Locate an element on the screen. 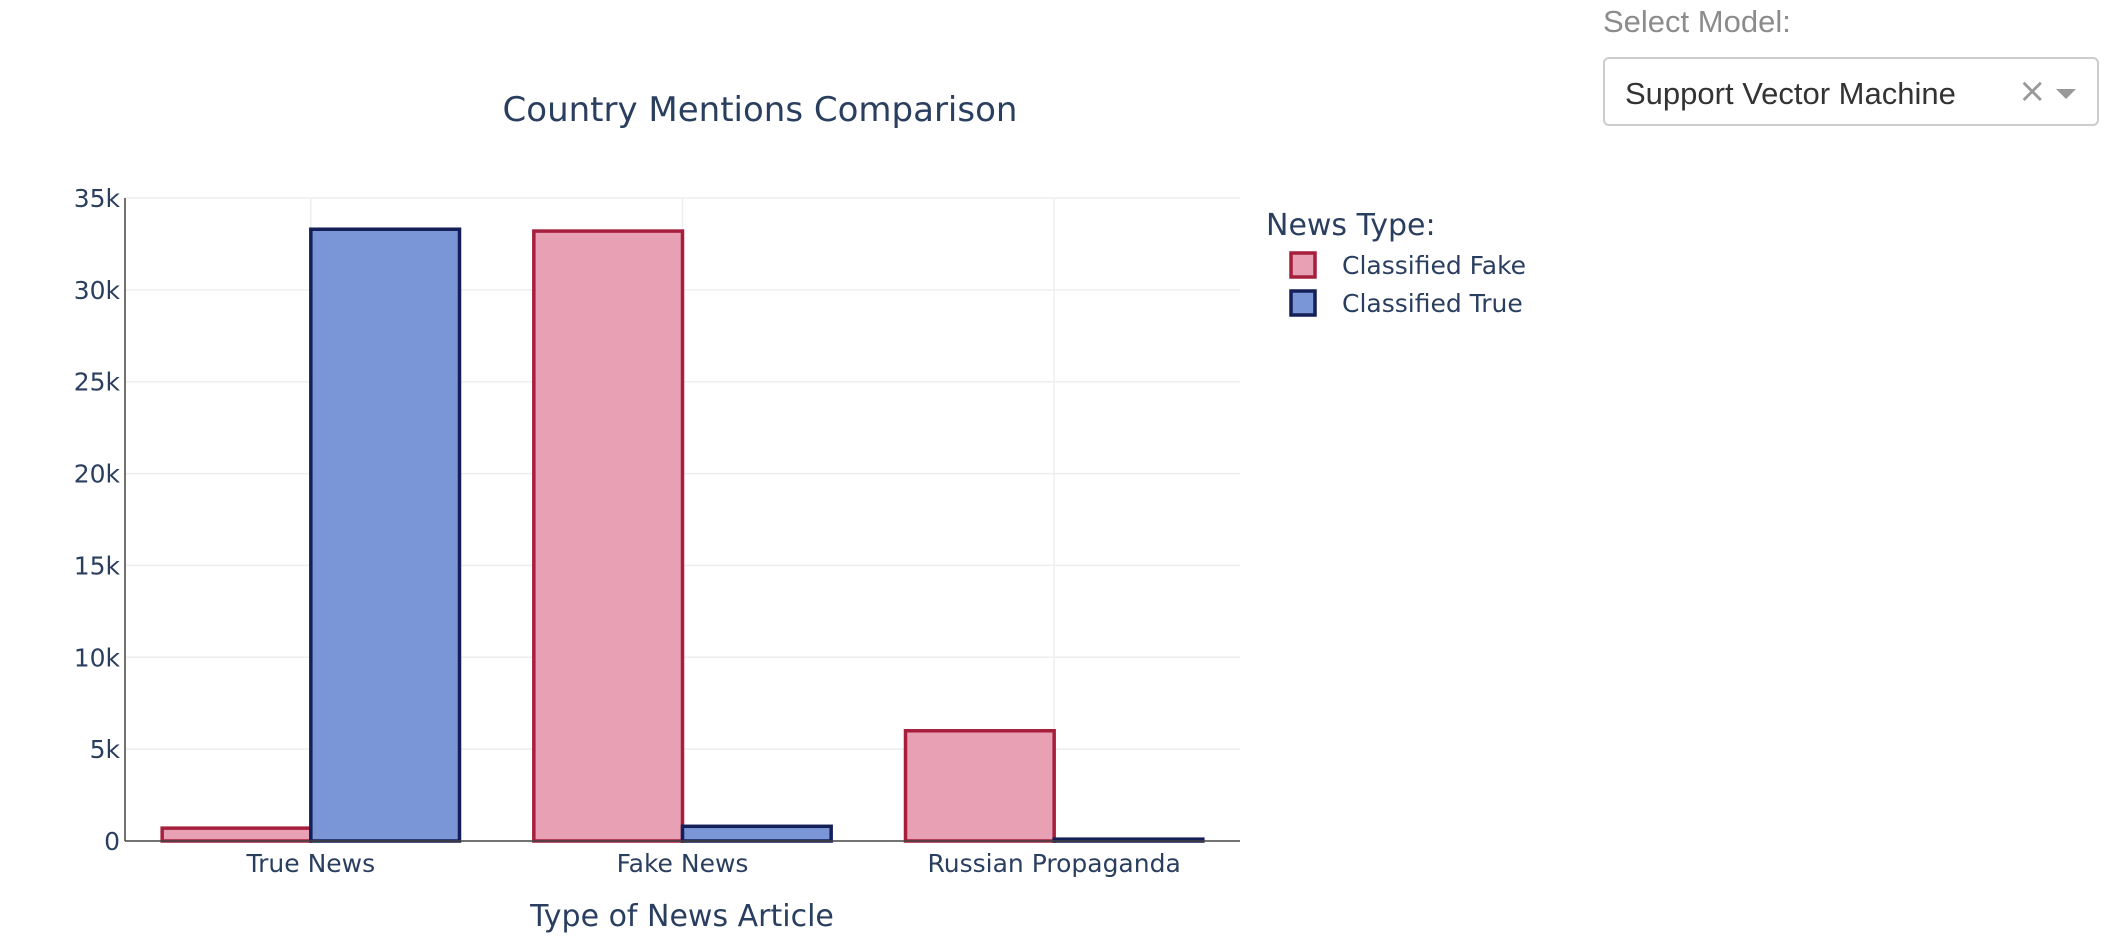  model-dropdown: Support Vector Machine × is located at coordinates (1851, 91).